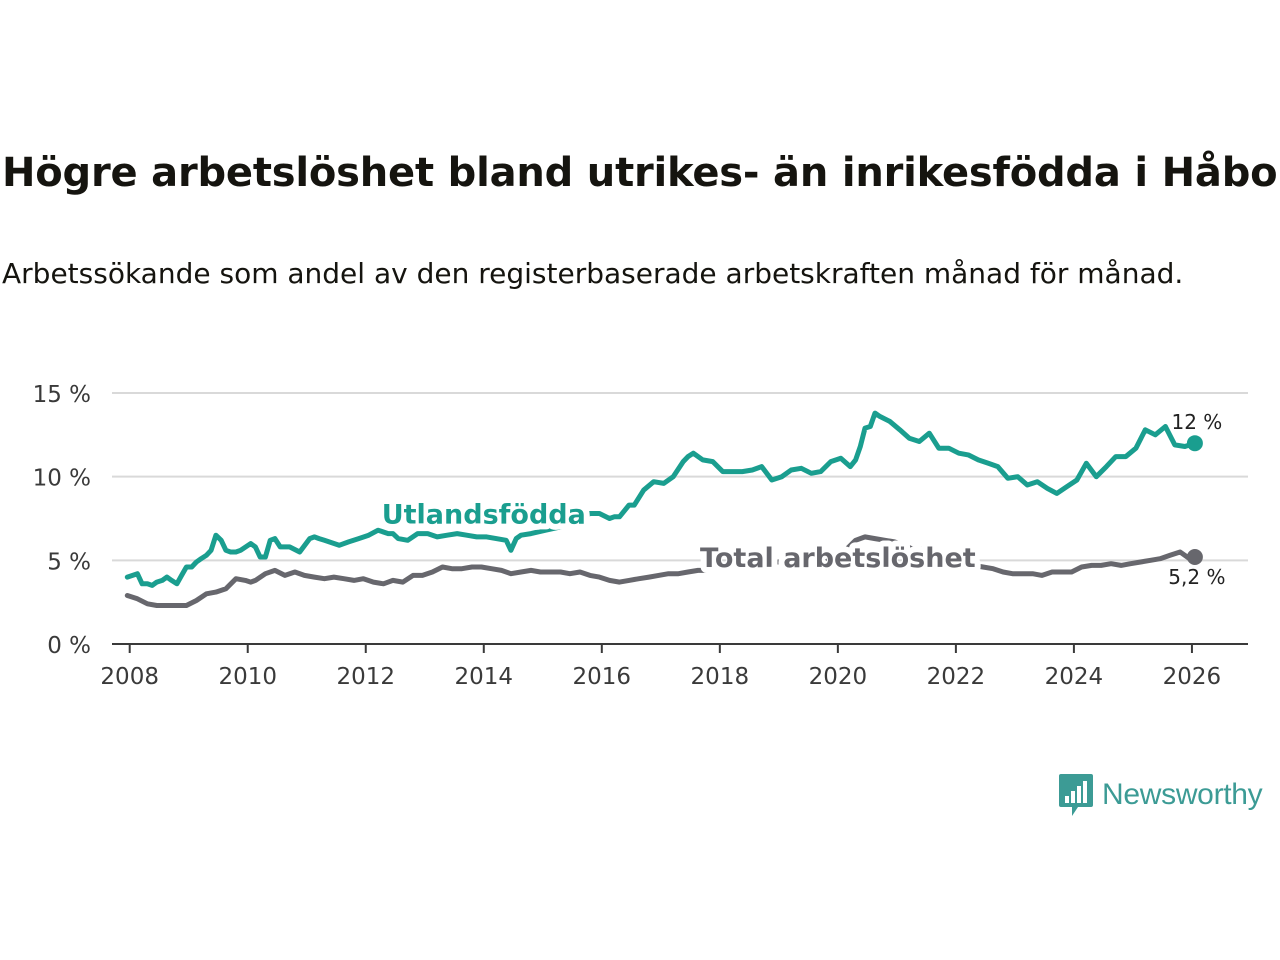 The width and height of the screenshot is (1280, 960). I want to click on x-tick-label: 2022, so click(956, 677).